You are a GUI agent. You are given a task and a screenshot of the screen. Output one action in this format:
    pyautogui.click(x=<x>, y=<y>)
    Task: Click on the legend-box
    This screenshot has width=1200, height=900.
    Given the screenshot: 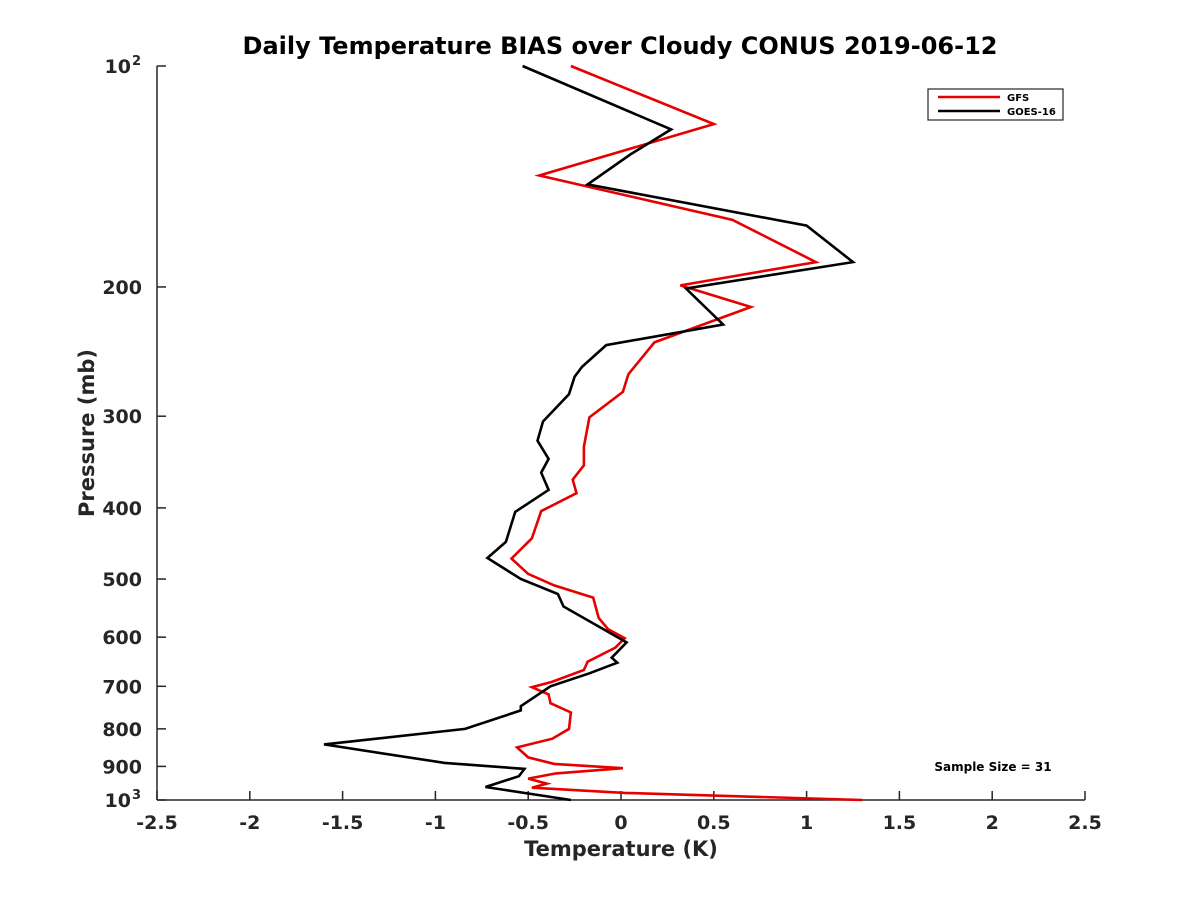 What is the action you would take?
    pyautogui.click(x=995, y=104)
    